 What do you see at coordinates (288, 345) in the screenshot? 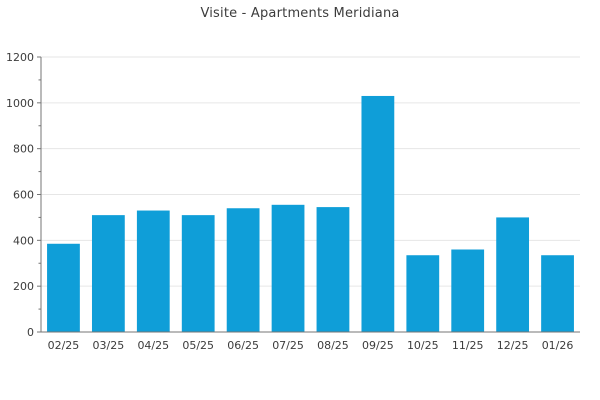
I see `x-tick-label: 07/25` at bounding box center [288, 345].